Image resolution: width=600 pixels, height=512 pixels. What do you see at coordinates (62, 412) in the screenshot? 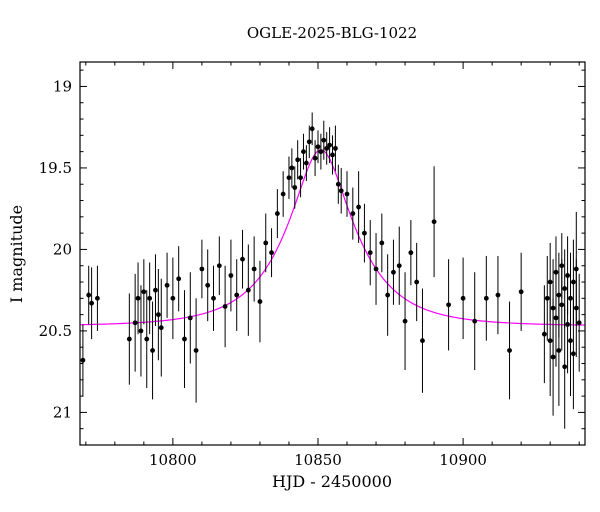
I see `y-tick-label: 21` at bounding box center [62, 412].